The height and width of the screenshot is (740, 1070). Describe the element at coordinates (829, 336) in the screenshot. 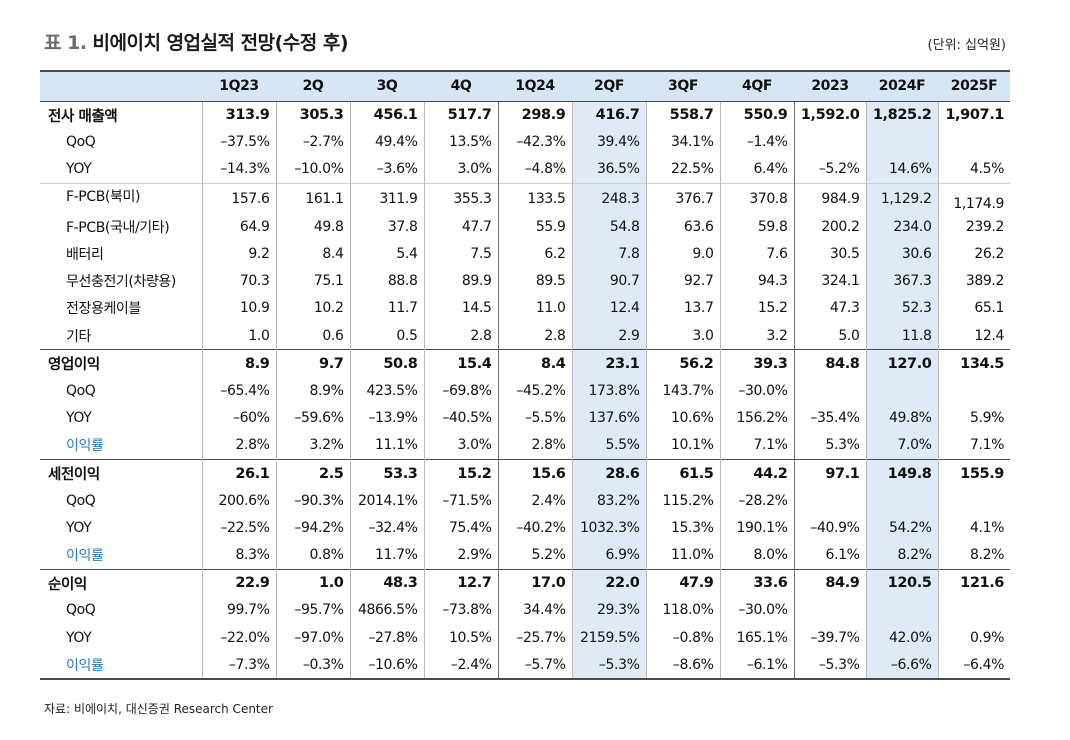

I see `table-cell: 5.0` at that location.